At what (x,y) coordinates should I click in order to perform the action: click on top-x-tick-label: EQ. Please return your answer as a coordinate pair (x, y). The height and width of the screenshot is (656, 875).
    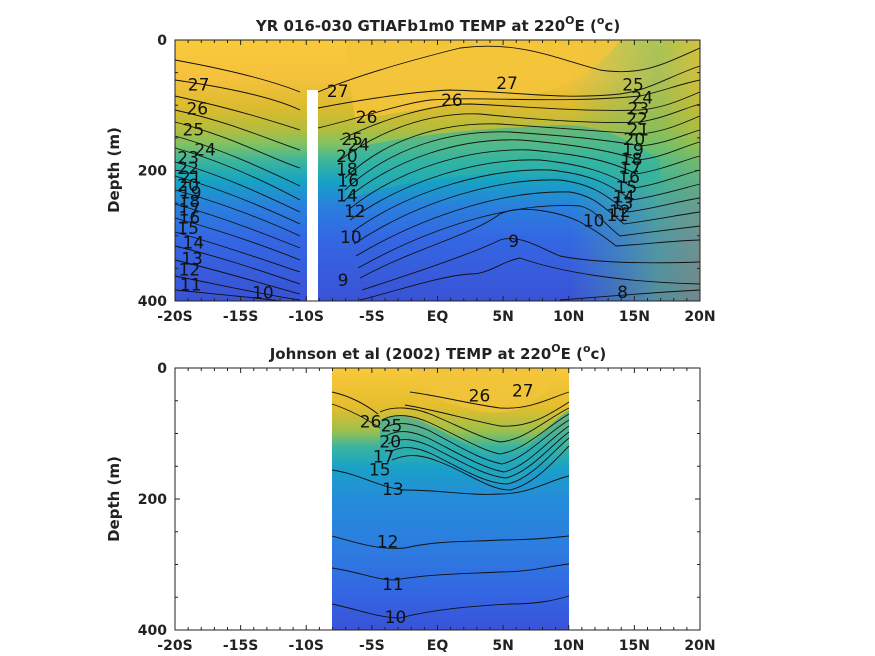
    Looking at the image, I should click on (438, 317).